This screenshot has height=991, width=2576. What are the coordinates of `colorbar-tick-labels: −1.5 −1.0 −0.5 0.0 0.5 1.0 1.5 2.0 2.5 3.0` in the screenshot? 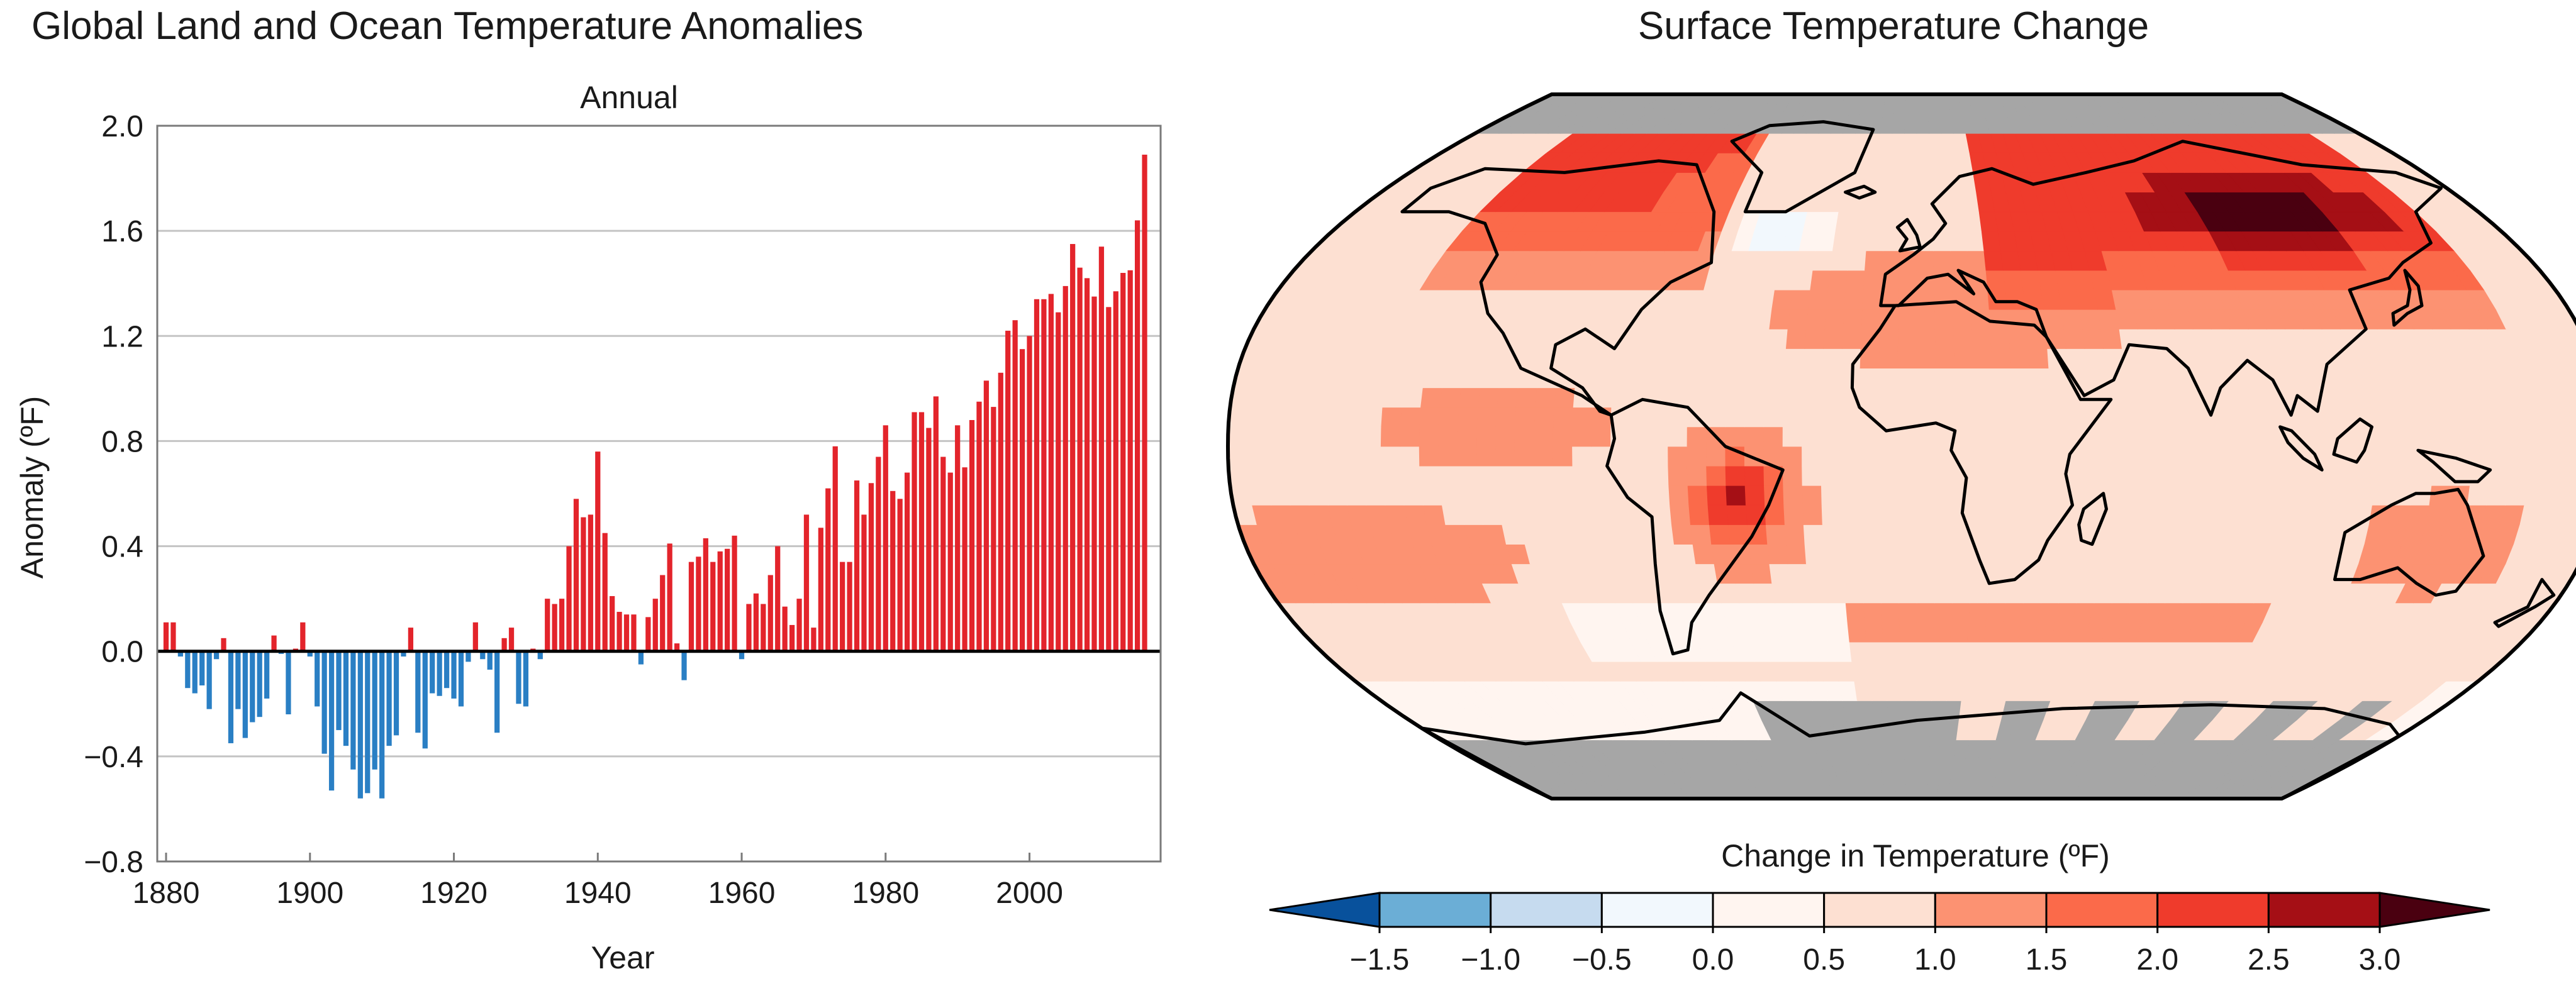 It's located at (1875, 952).